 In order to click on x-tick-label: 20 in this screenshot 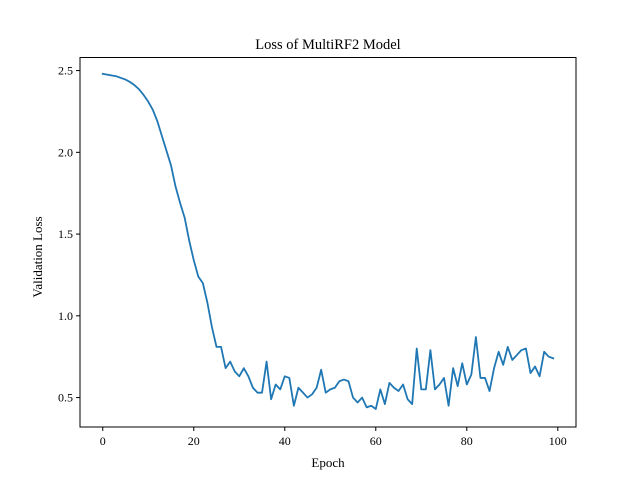, I will do `click(194, 441)`.